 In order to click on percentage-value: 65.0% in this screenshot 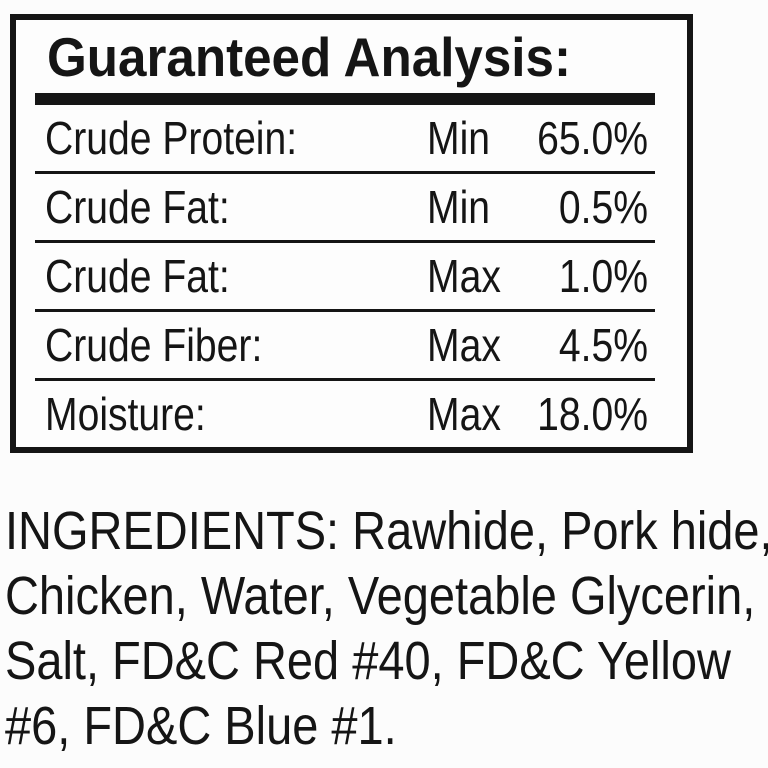, I will do `click(592, 138)`.